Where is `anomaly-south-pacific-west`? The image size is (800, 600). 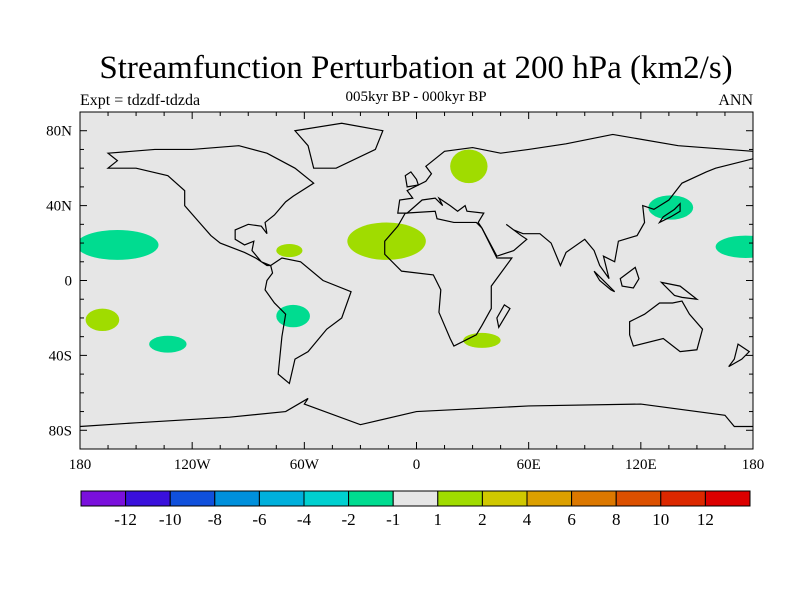
anomaly-south-pacific-west is located at coordinates (102, 320).